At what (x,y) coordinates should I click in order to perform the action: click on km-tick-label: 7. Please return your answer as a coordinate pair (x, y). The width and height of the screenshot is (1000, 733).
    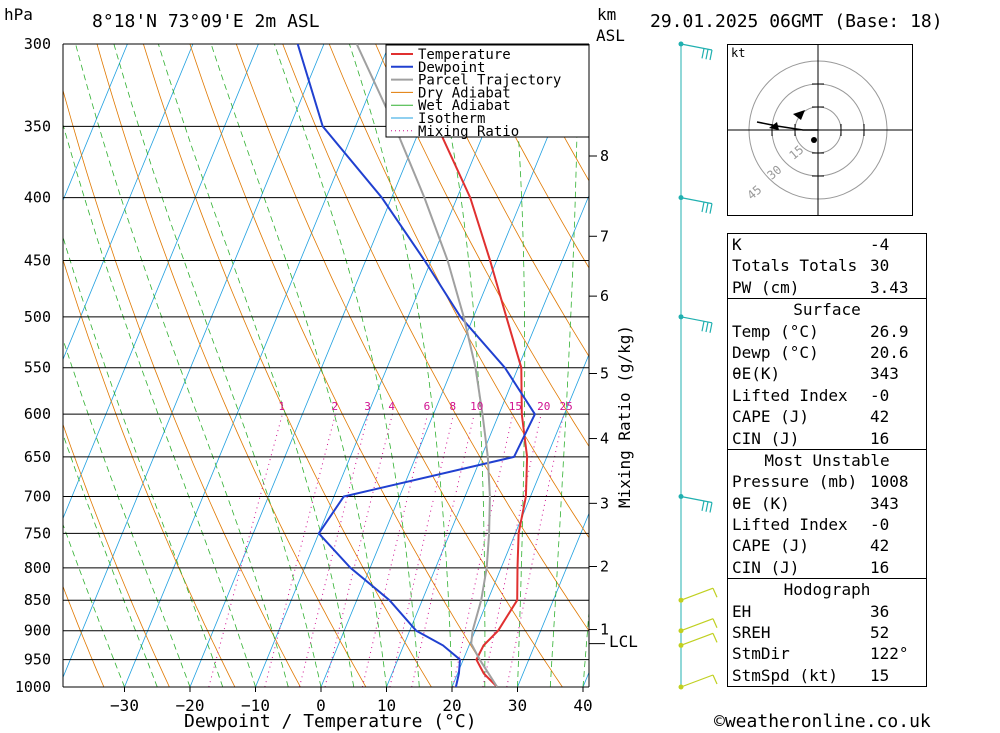
    Looking at the image, I should click on (604, 236).